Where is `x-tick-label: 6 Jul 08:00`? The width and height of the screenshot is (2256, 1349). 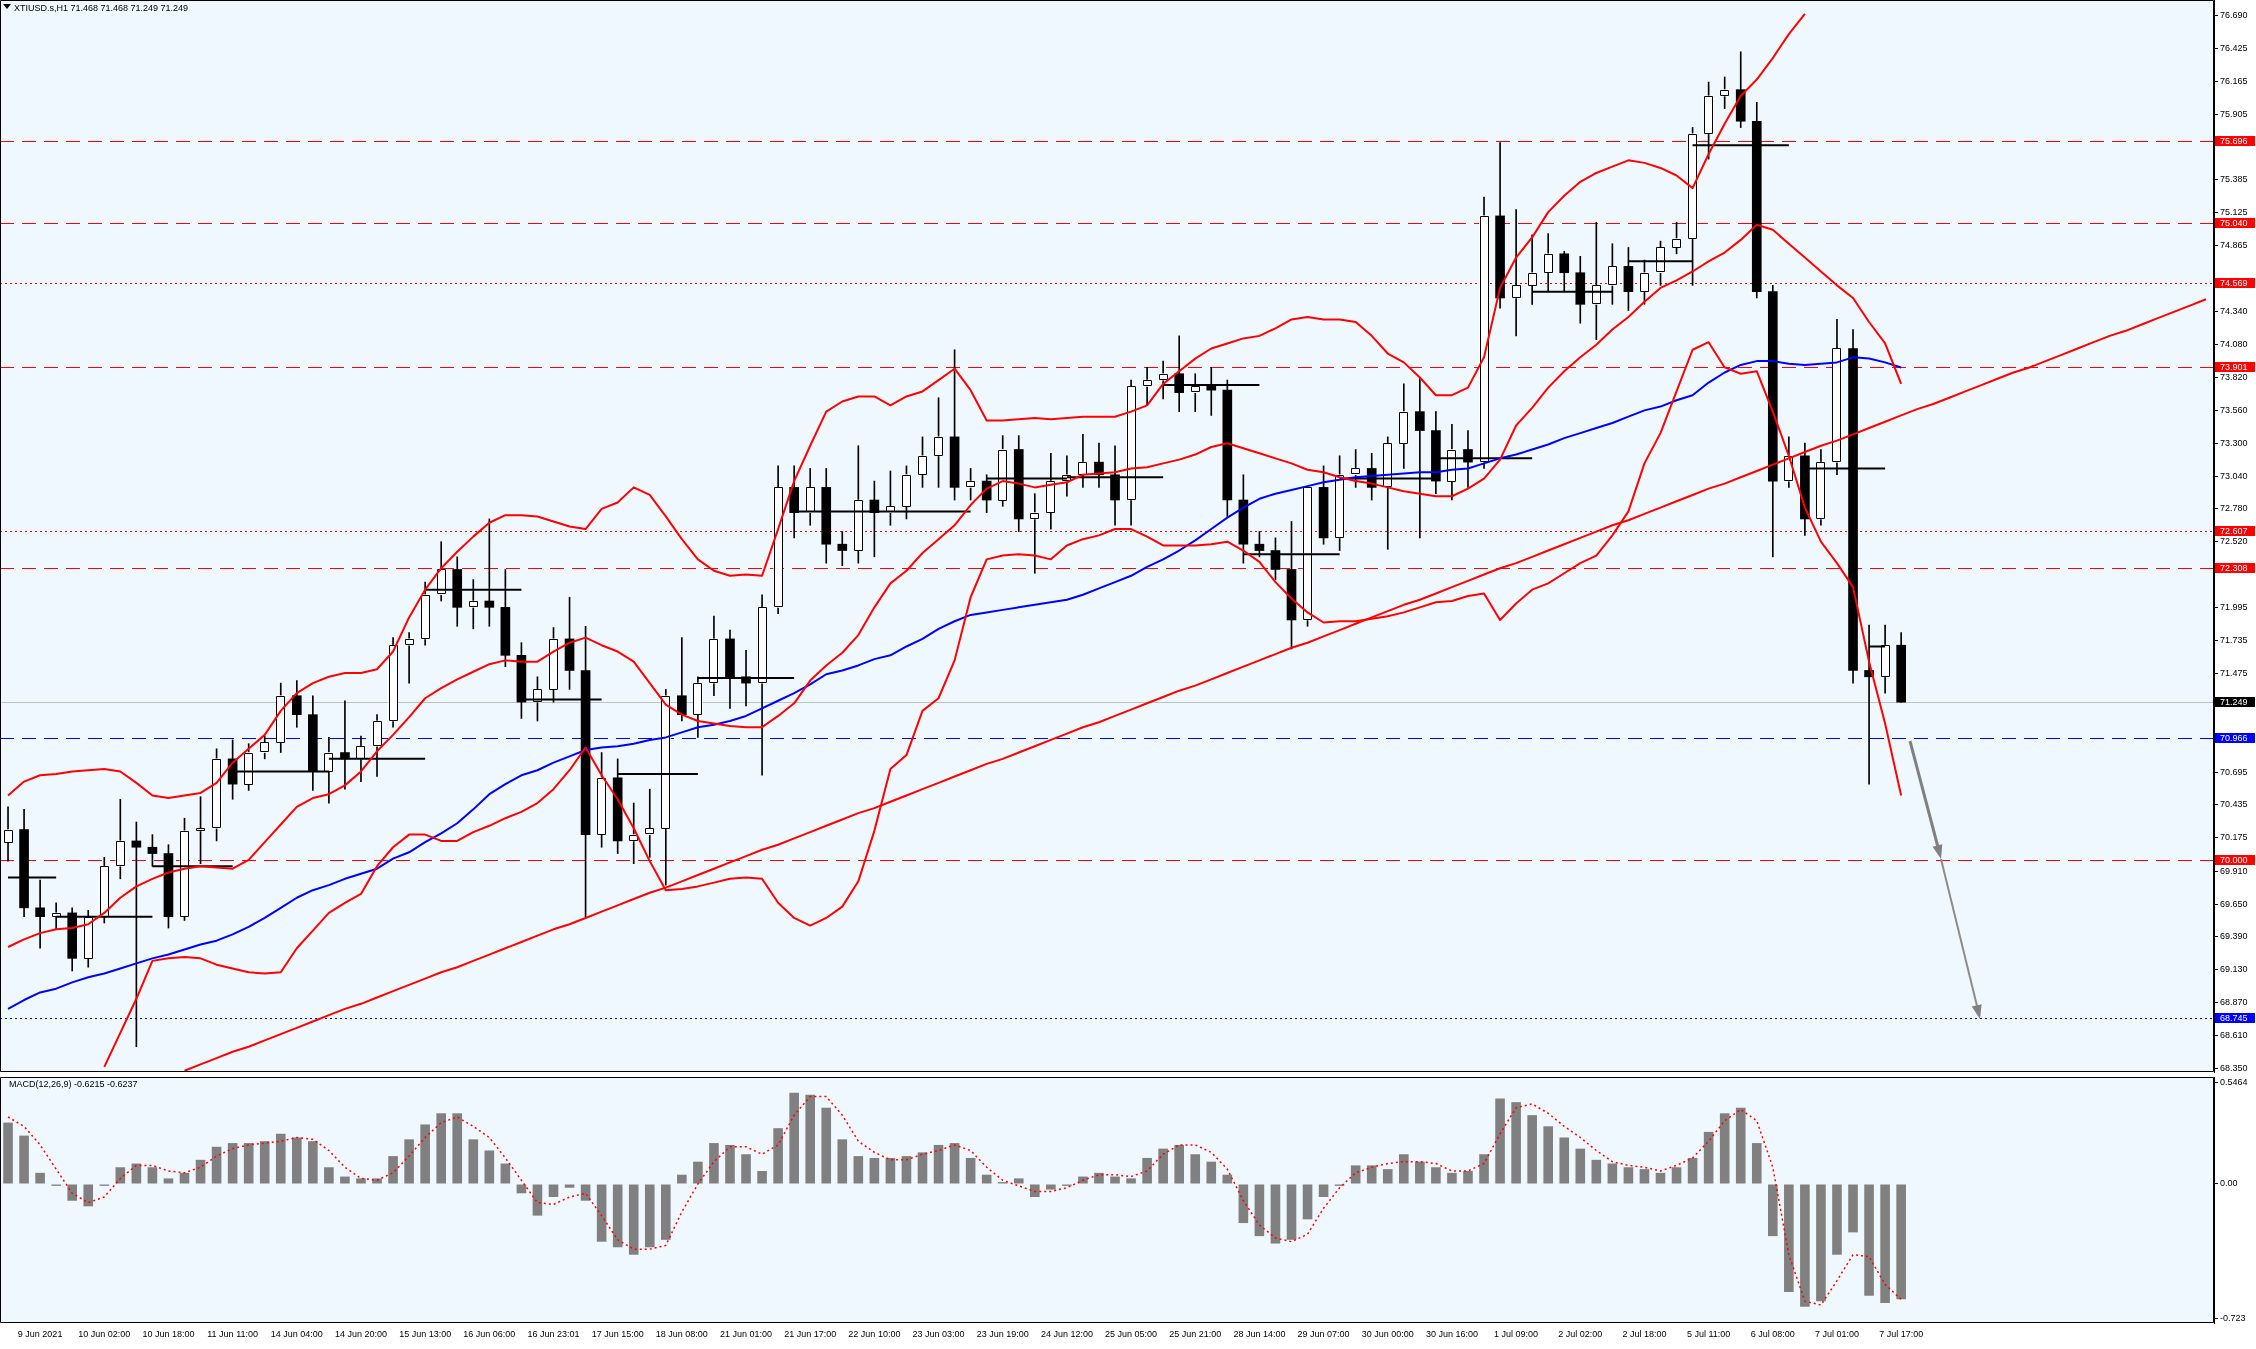 x-tick-label: 6 Jul 08:00 is located at coordinates (1772, 1333).